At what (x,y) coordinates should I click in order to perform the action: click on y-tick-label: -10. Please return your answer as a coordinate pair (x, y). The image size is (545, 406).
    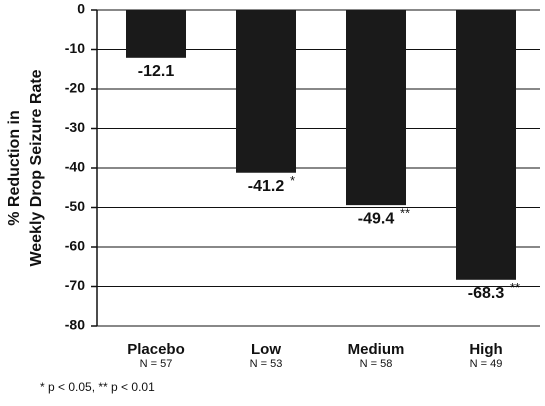
    Looking at the image, I should click on (75, 48).